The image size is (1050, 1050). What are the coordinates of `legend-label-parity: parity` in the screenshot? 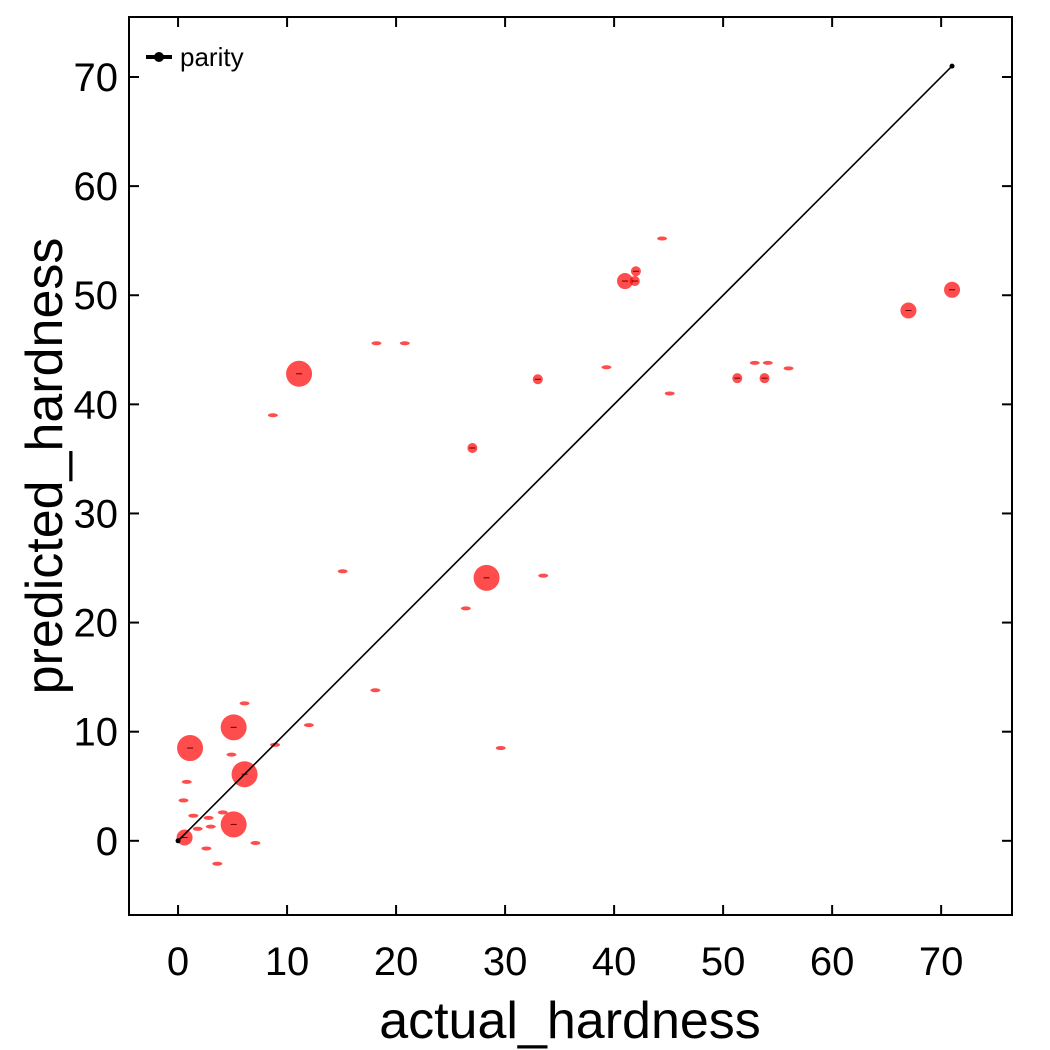 It's located at (212, 57).